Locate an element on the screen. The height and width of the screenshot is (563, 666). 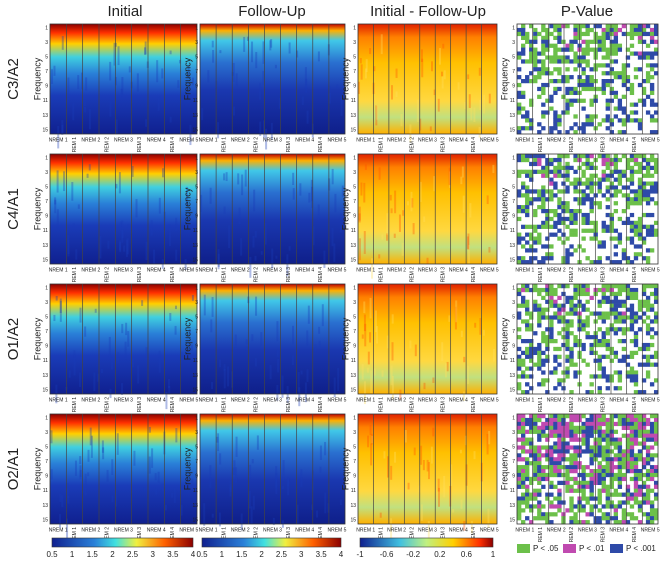
y-tick-label: 15 is located at coordinates (353, 520).